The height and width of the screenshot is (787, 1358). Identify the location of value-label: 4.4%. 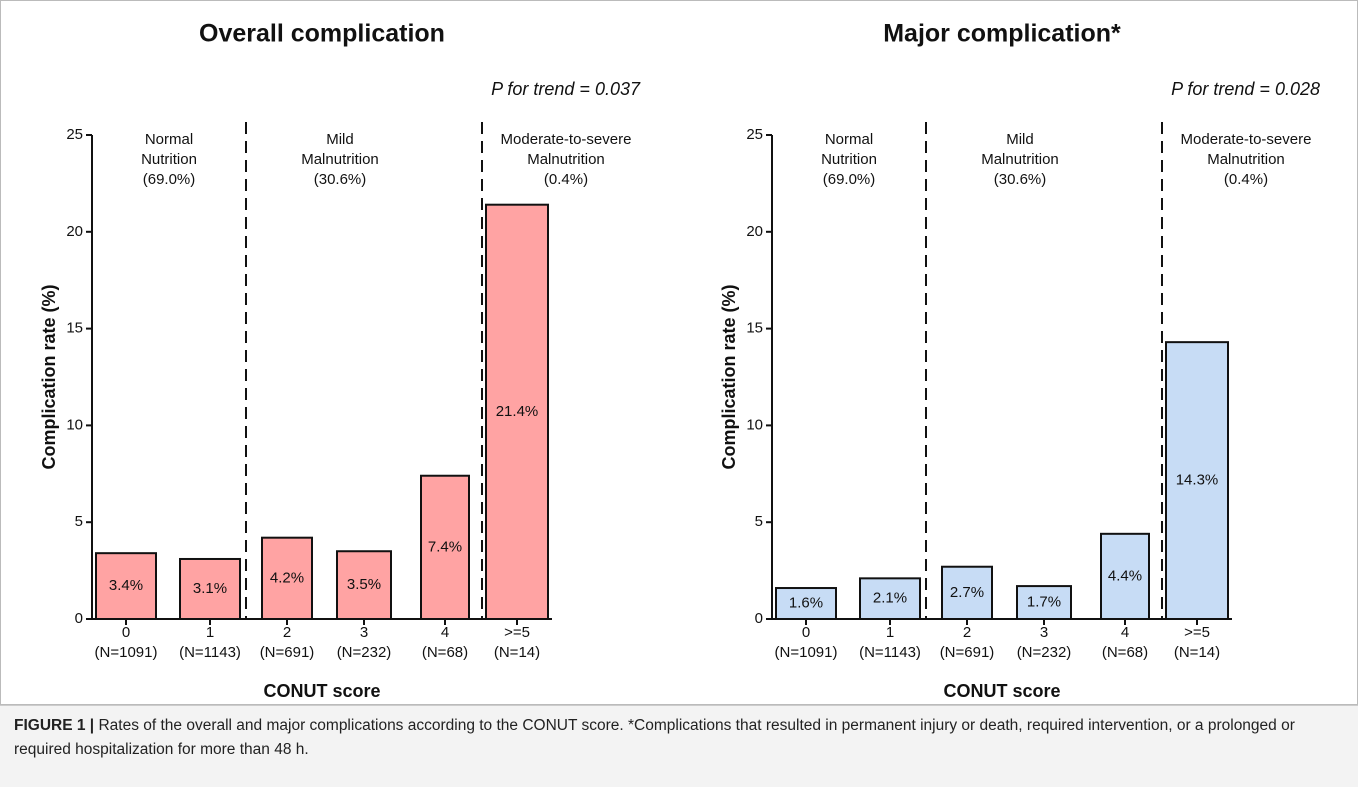
(1125, 575).